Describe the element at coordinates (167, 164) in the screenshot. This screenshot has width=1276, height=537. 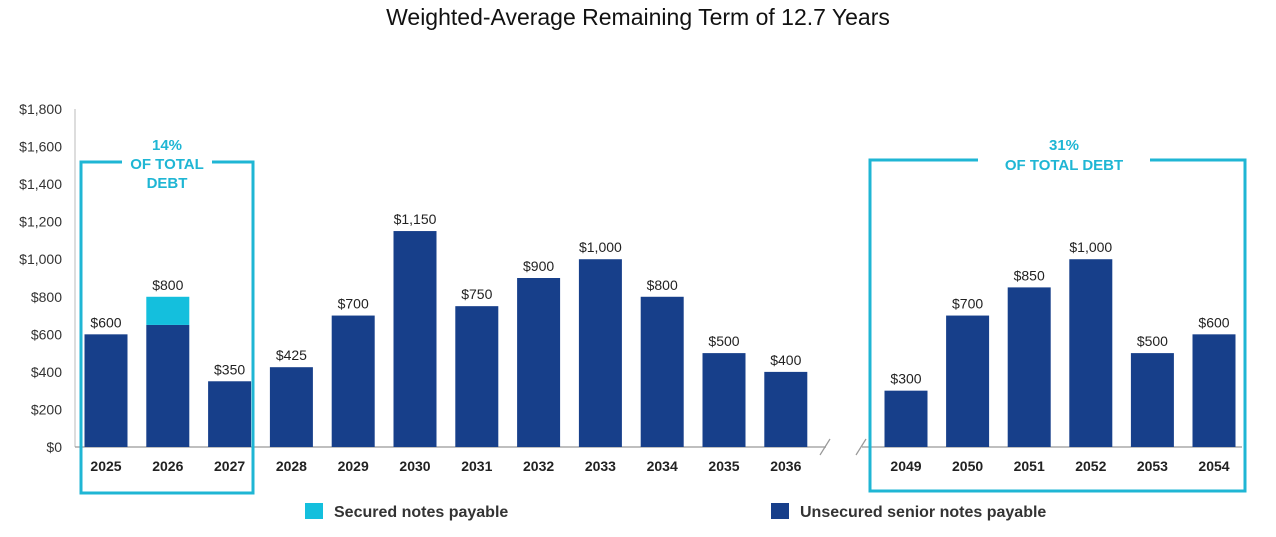
I see `callout-left-line: OF TOTAL` at that location.